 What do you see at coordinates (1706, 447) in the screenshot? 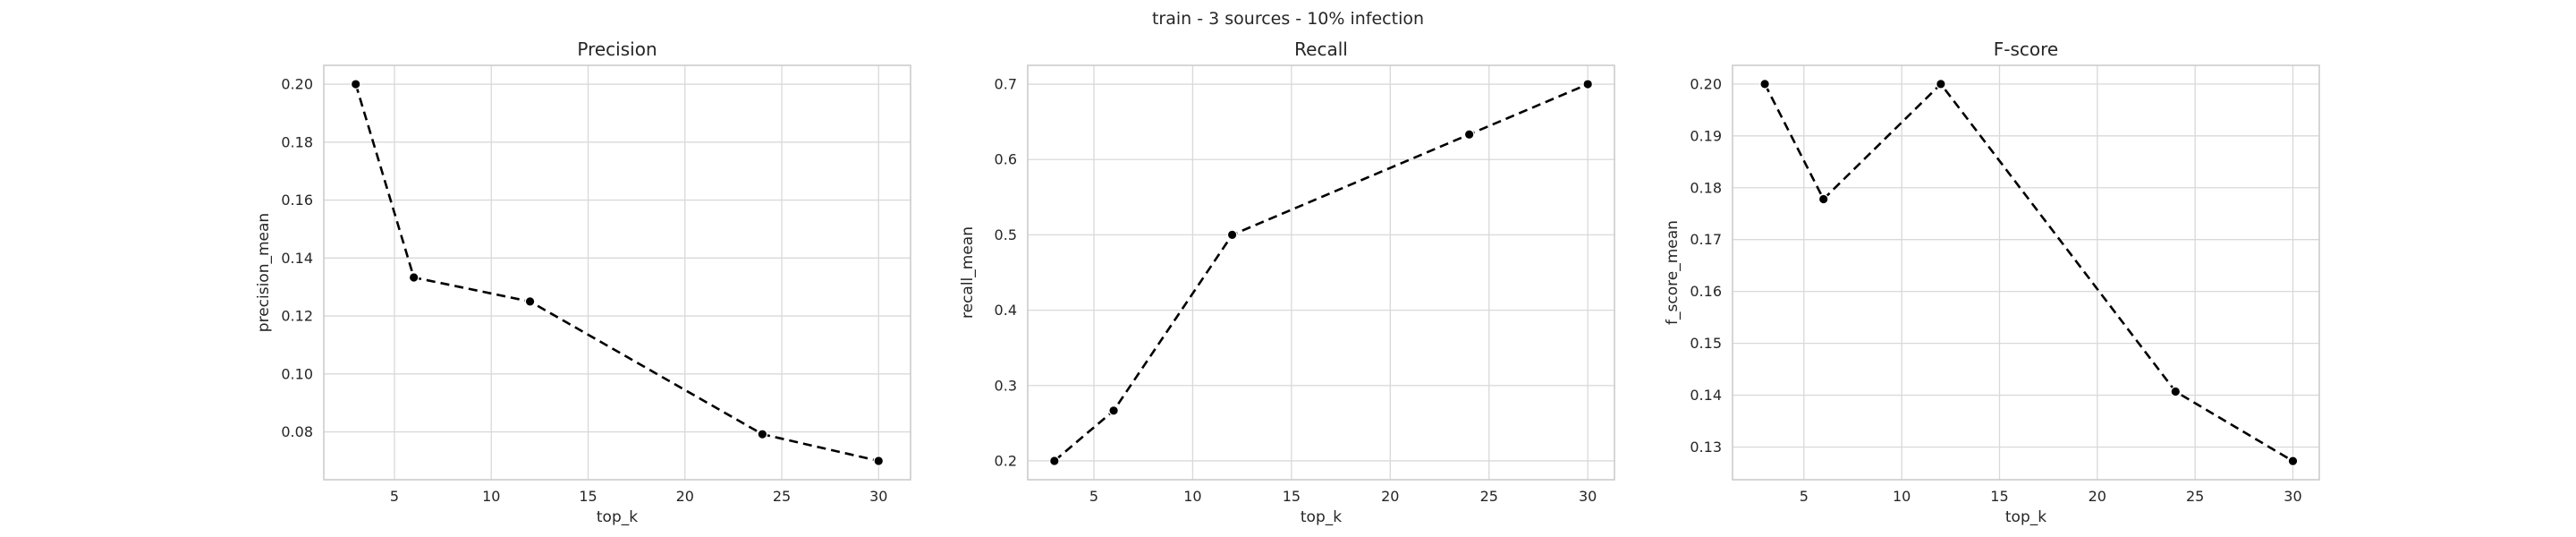
I see `y-tick-label: 0.13` at bounding box center [1706, 447].